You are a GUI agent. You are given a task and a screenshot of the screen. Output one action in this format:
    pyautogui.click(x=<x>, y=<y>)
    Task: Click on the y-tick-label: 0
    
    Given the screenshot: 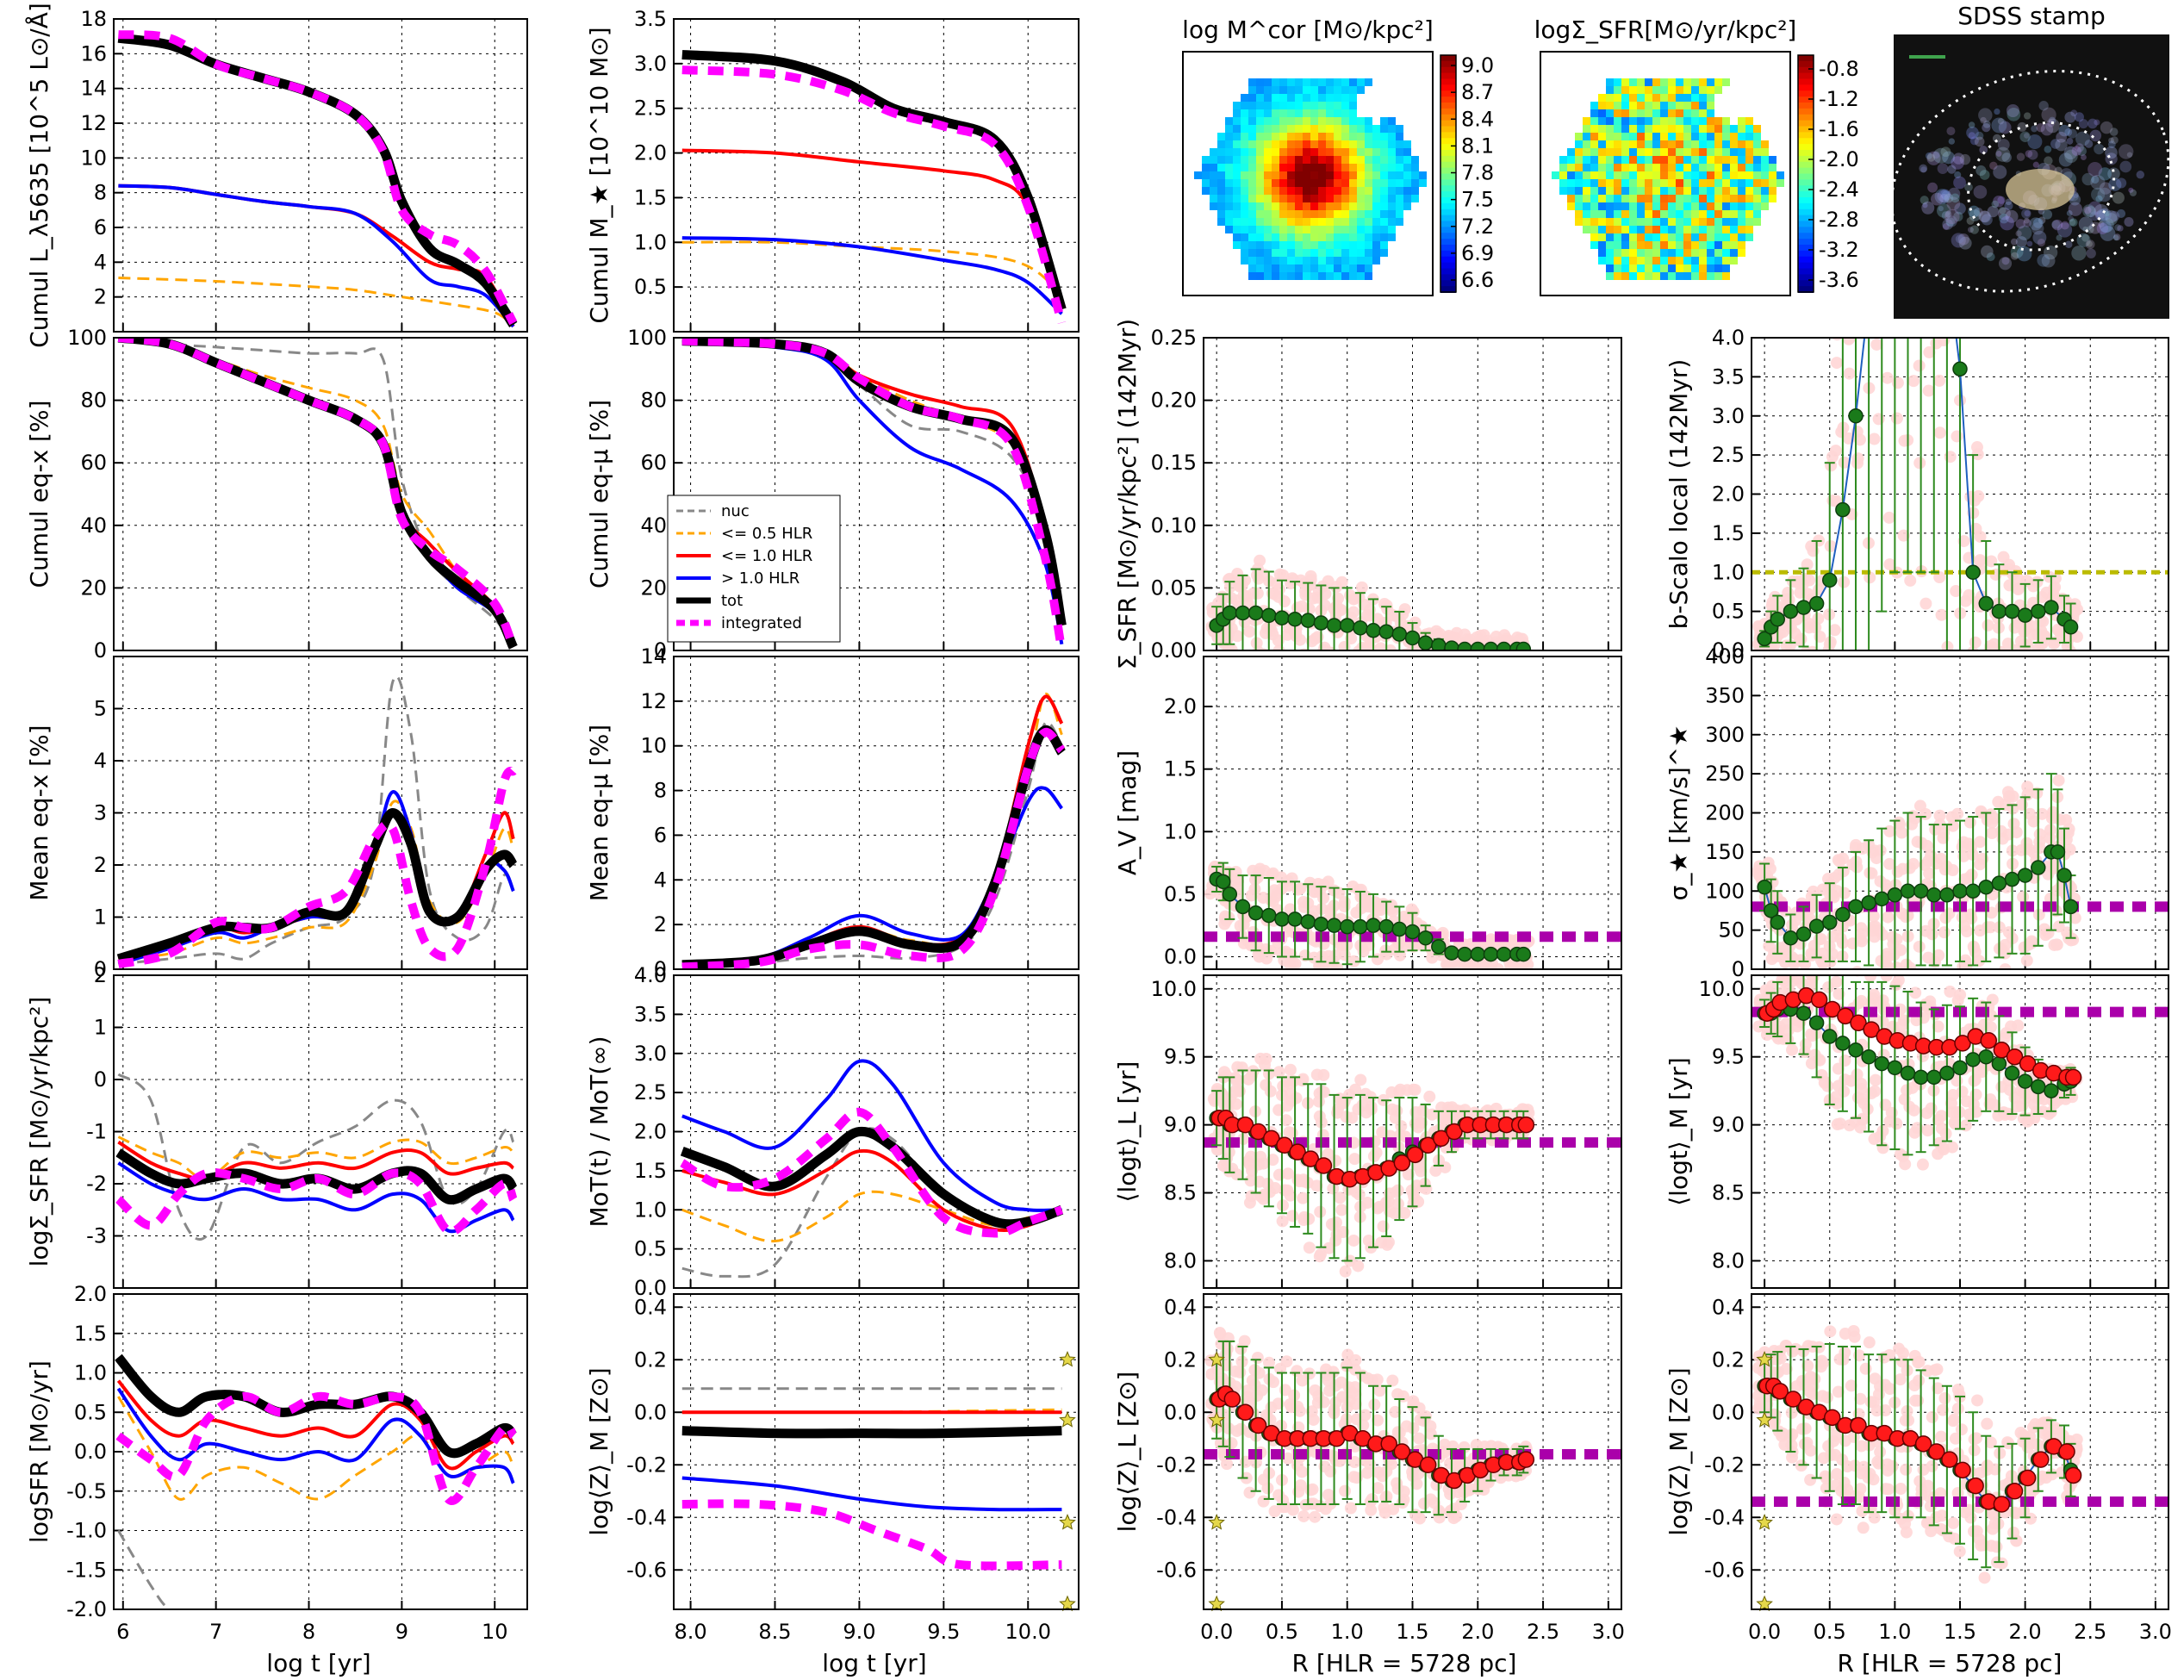 What is the action you would take?
    pyautogui.click(x=101, y=1080)
    